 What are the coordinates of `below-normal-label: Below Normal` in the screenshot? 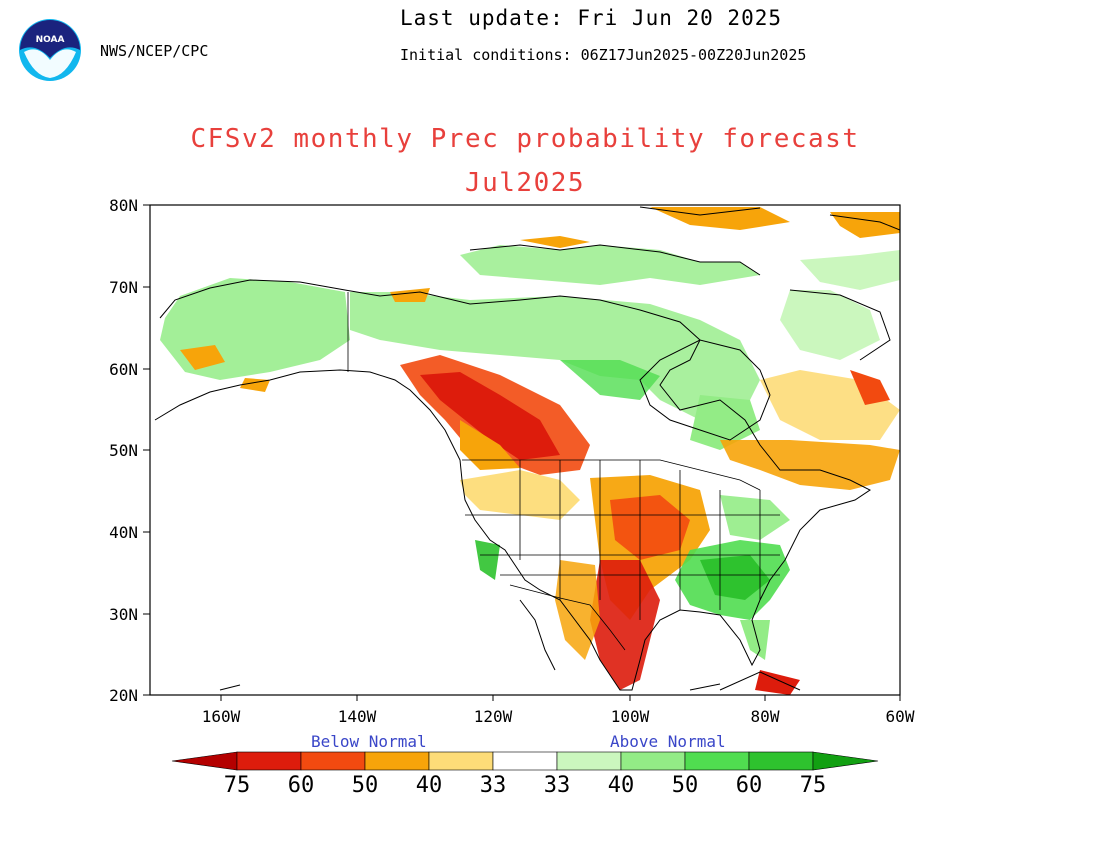 It's located at (369, 741).